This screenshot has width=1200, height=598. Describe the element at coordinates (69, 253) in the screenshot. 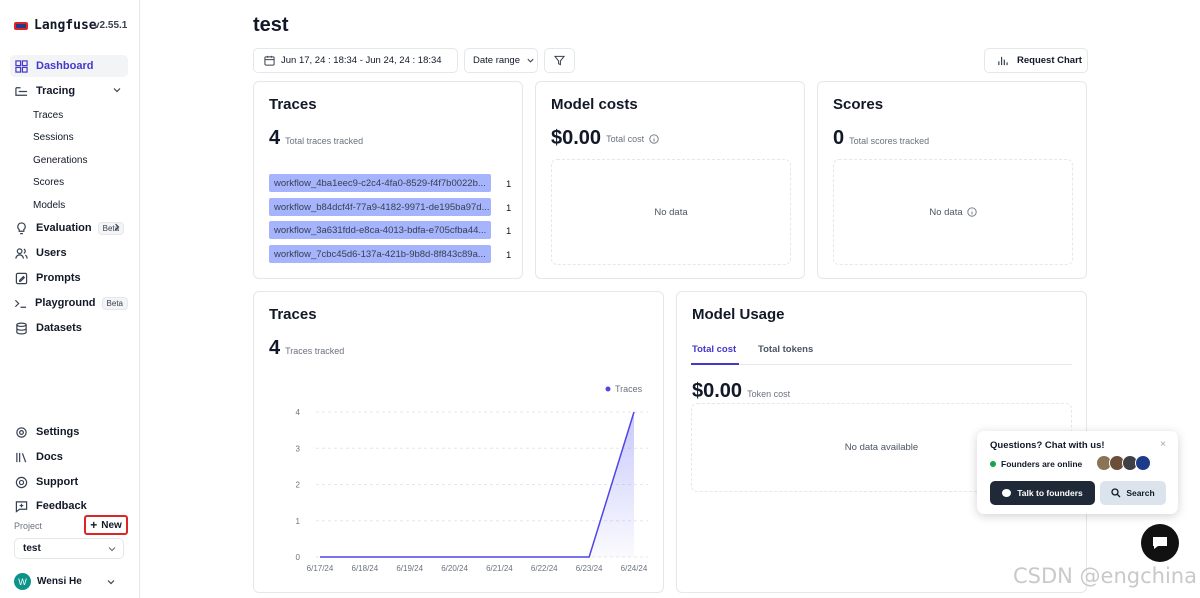

I see `sidebar-item-users: Users` at that location.